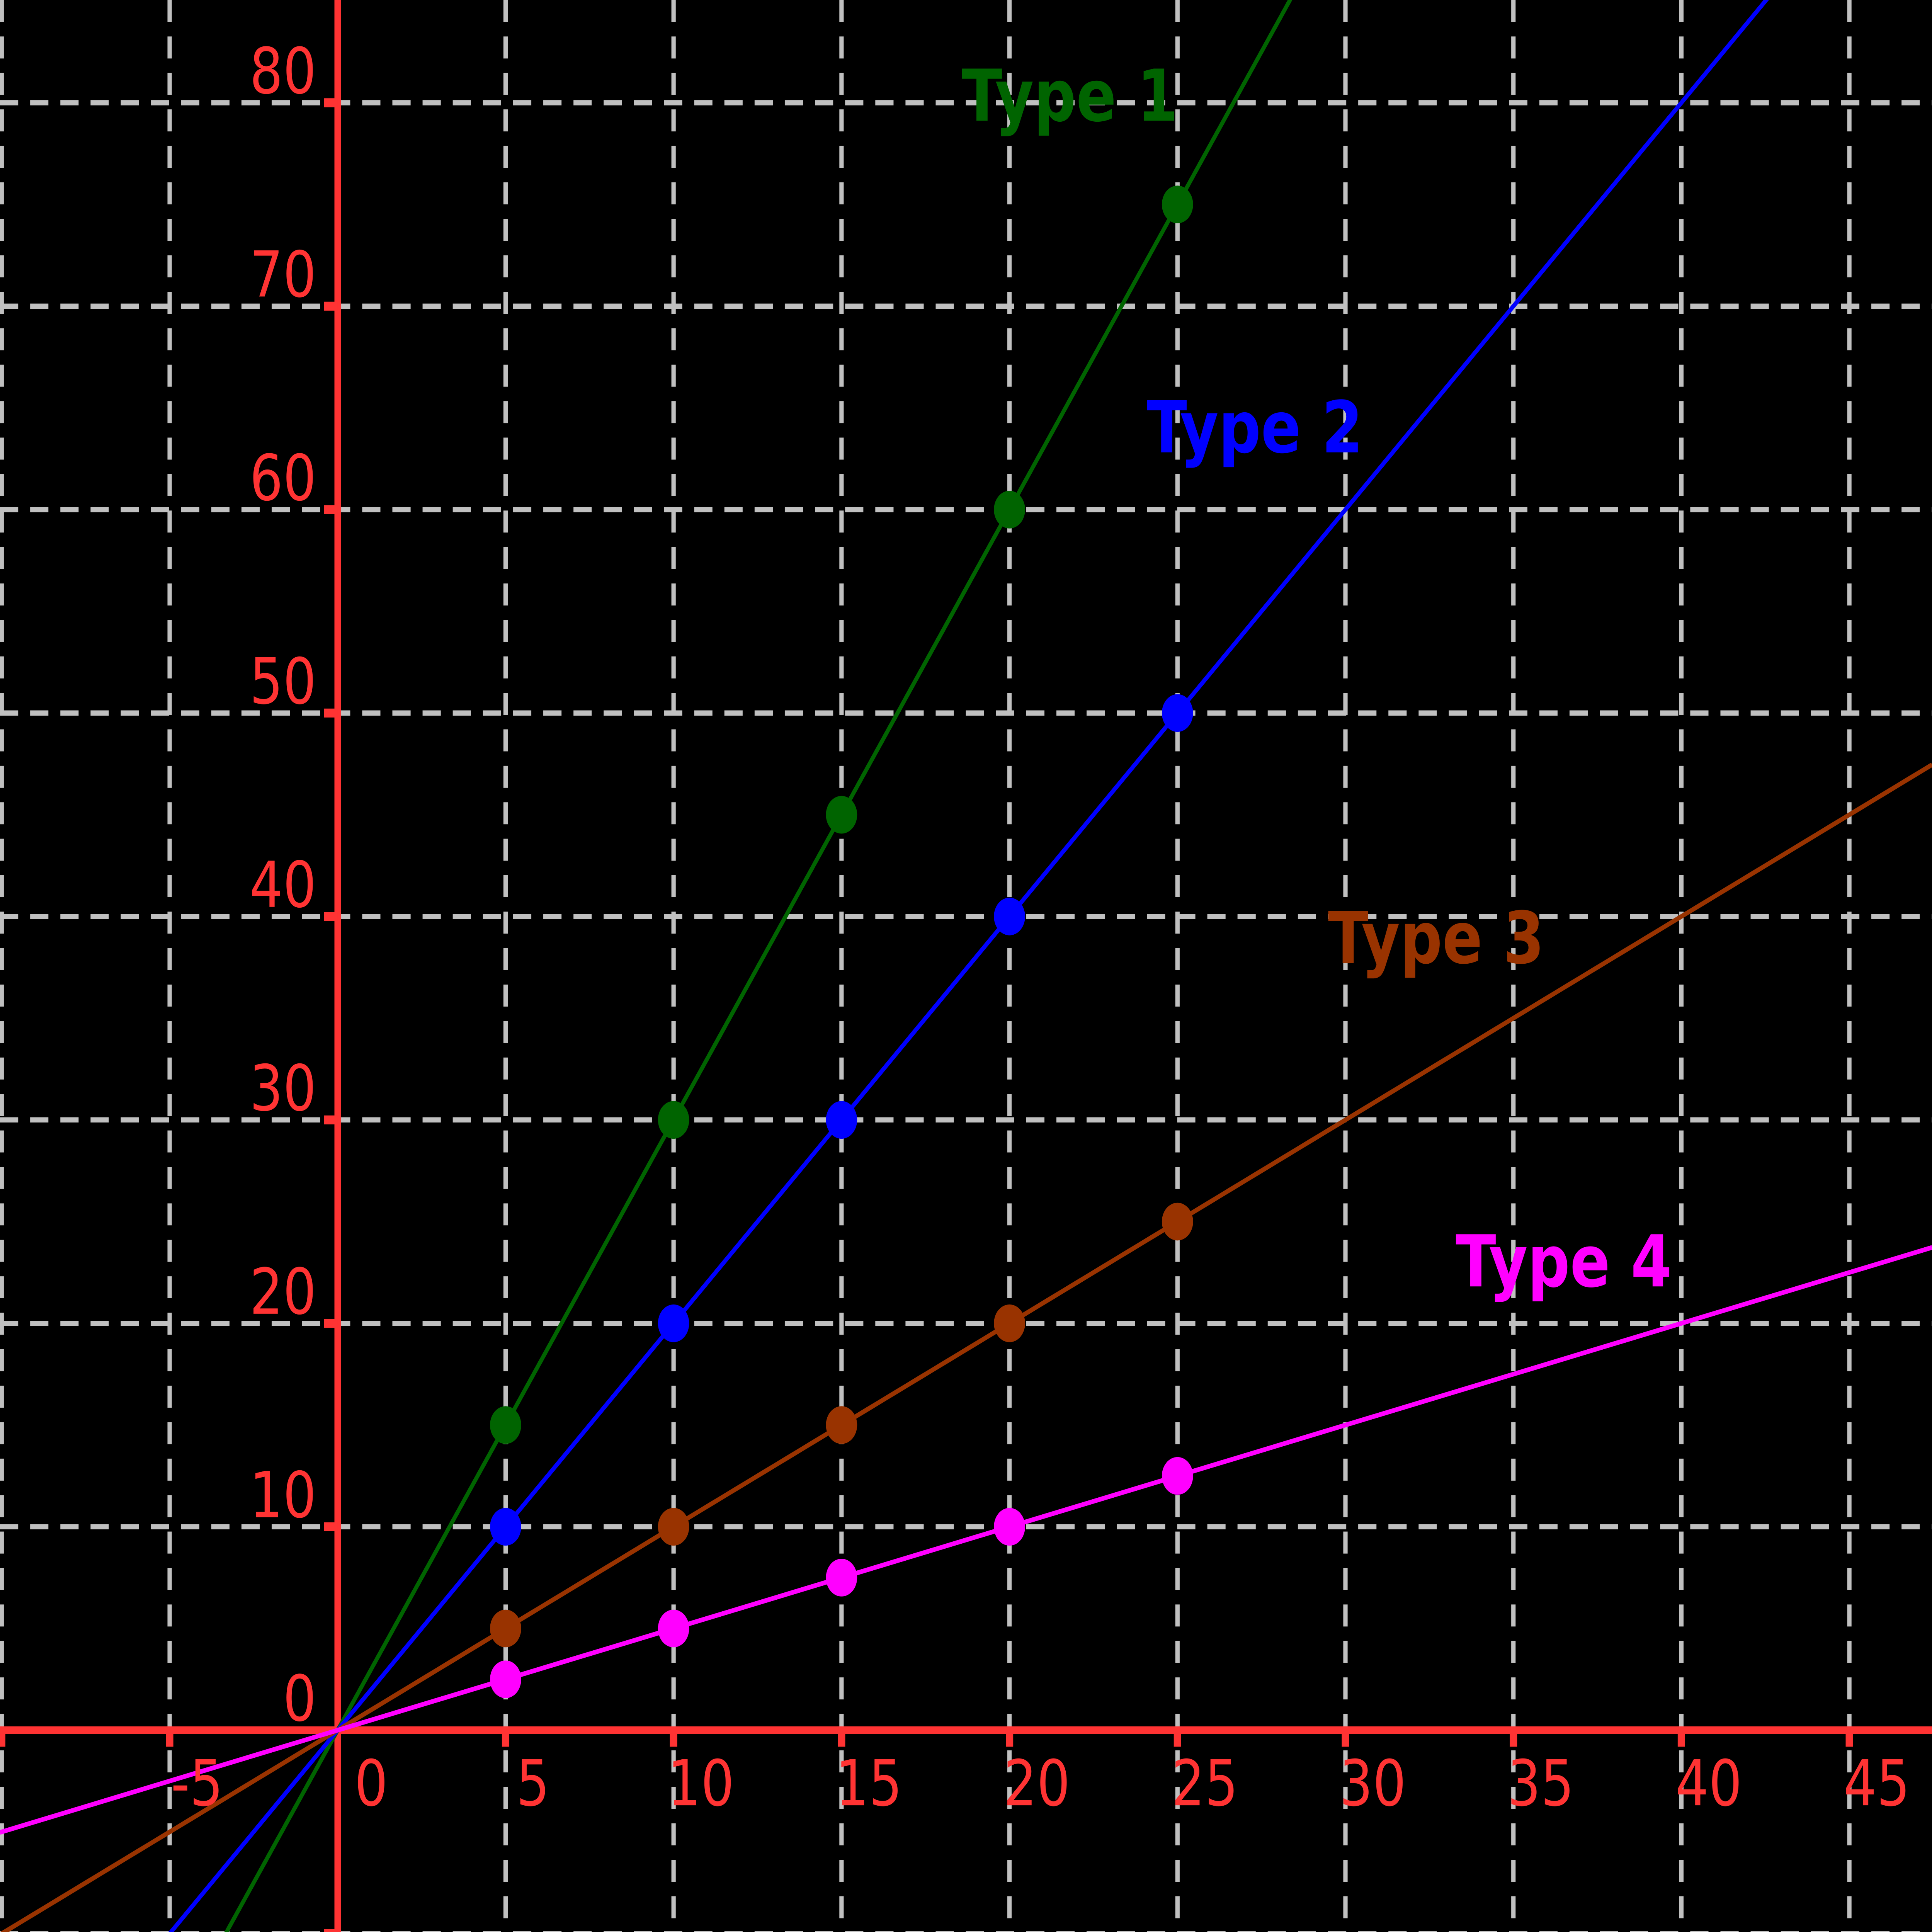  I want to click on x-tick-label: 40, so click(1709, 1784).